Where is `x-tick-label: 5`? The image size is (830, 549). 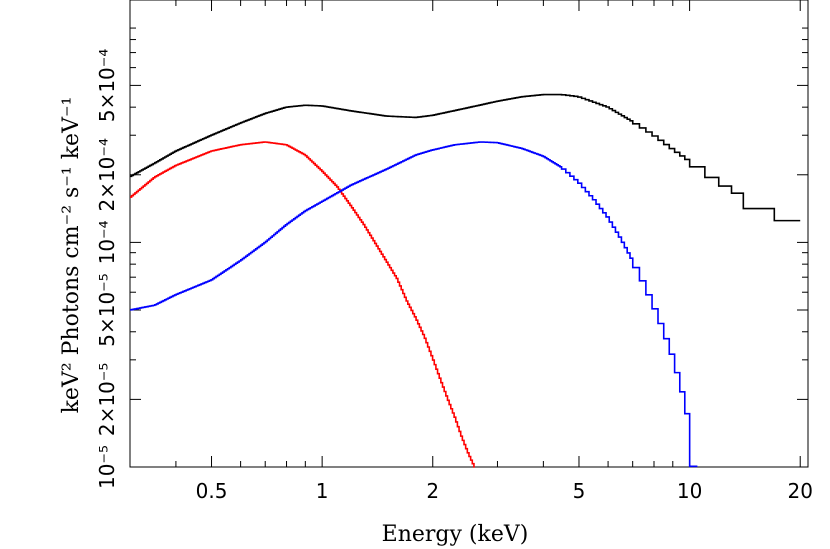
x-tick-label: 5 is located at coordinates (579, 491).